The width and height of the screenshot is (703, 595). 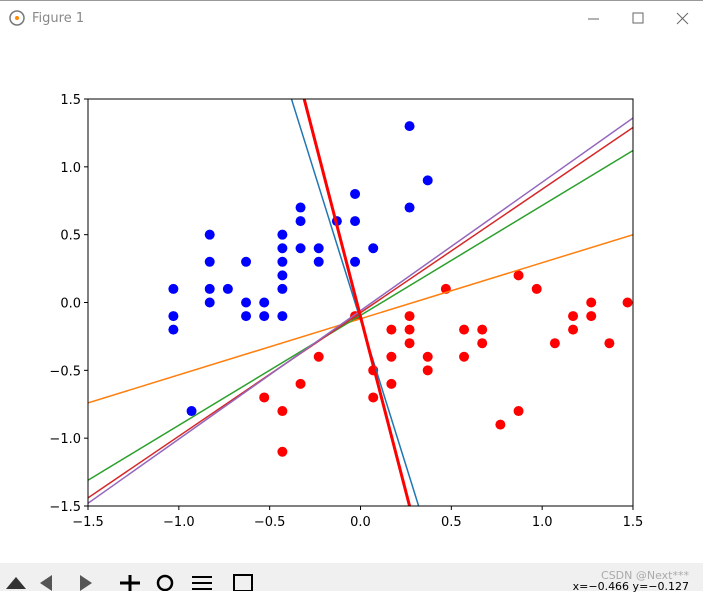 I want to click on y-tick-label: 1.0, so click(x=70, y=168).